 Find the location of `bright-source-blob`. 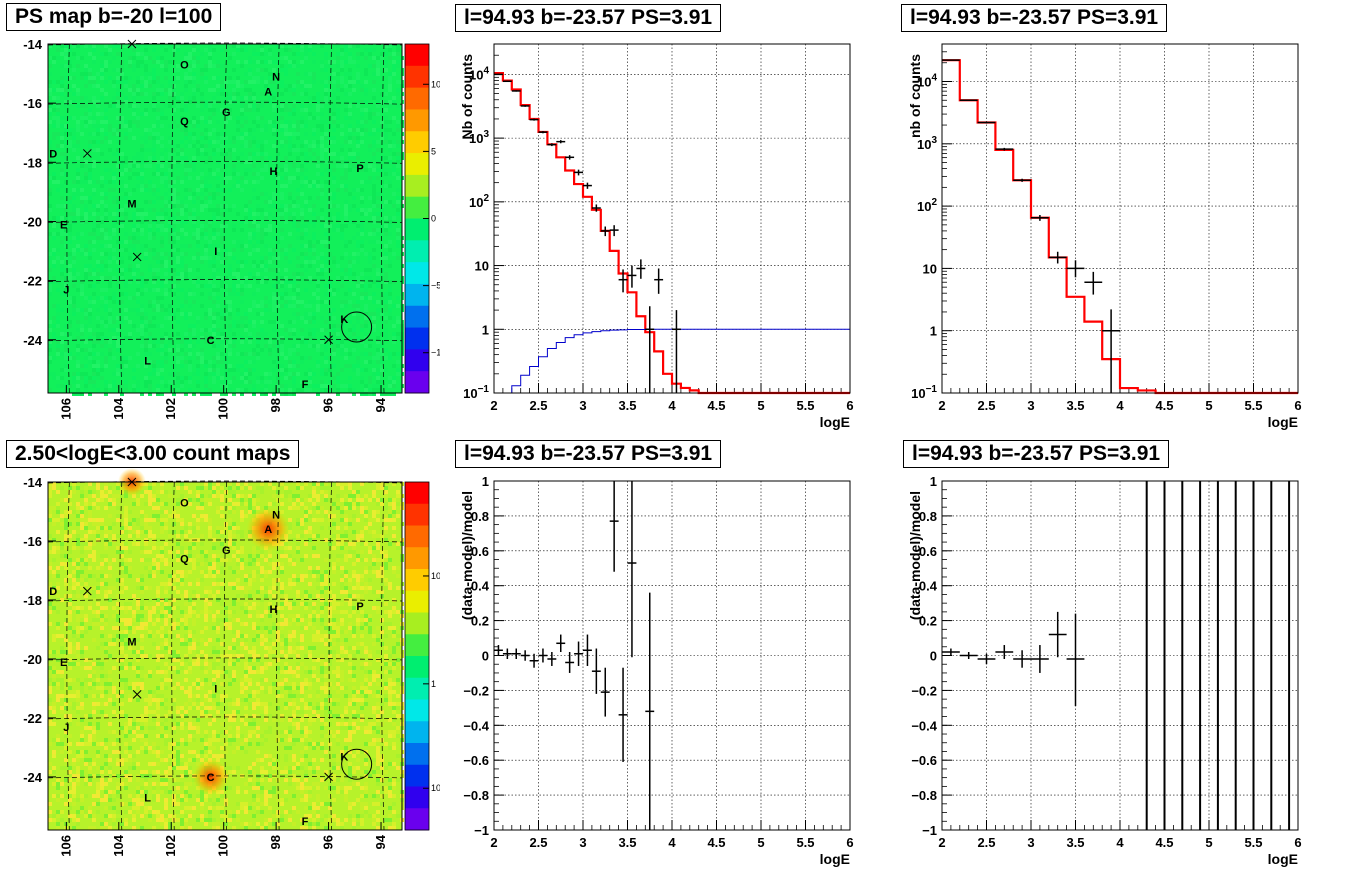

bright-source-blob is located at coordinates (210, 776).